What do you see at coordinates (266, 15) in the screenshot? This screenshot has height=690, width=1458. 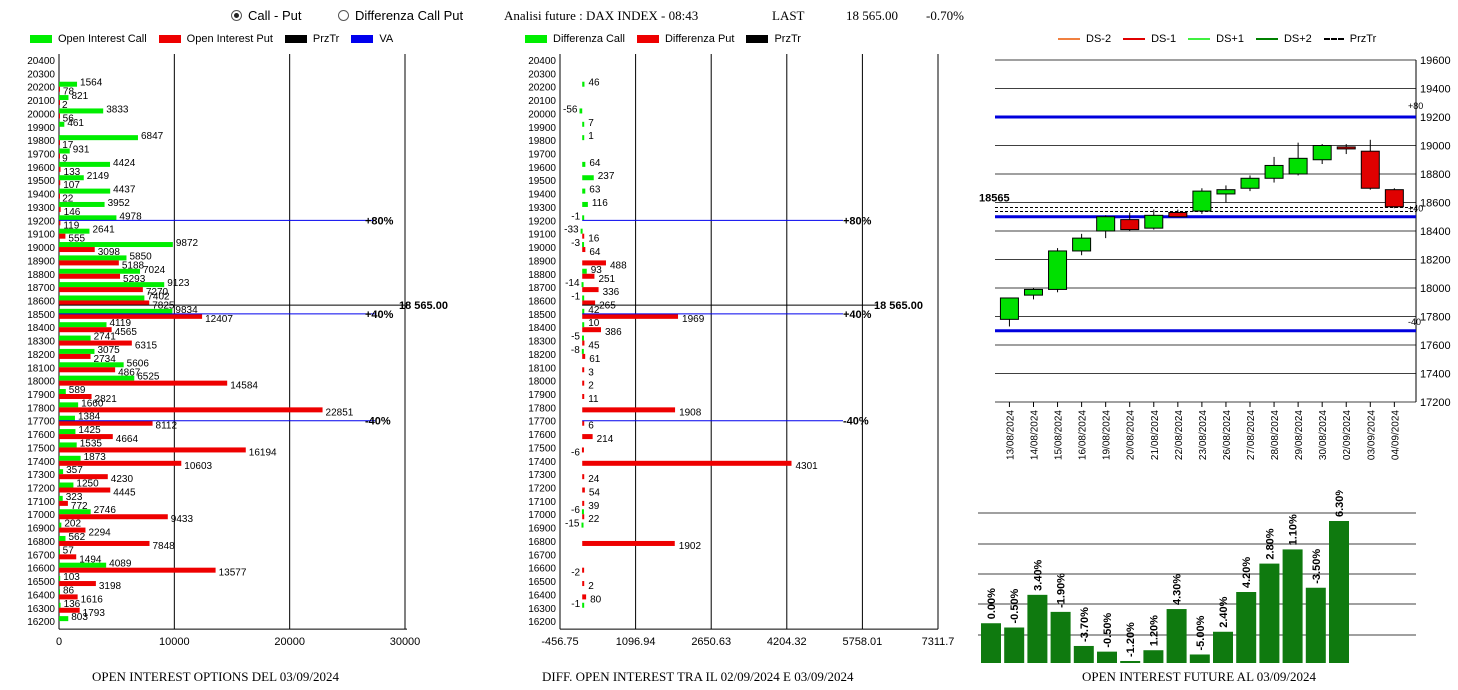 I see `radio-call-put: Call - Put` at bounding box center [266, 15].